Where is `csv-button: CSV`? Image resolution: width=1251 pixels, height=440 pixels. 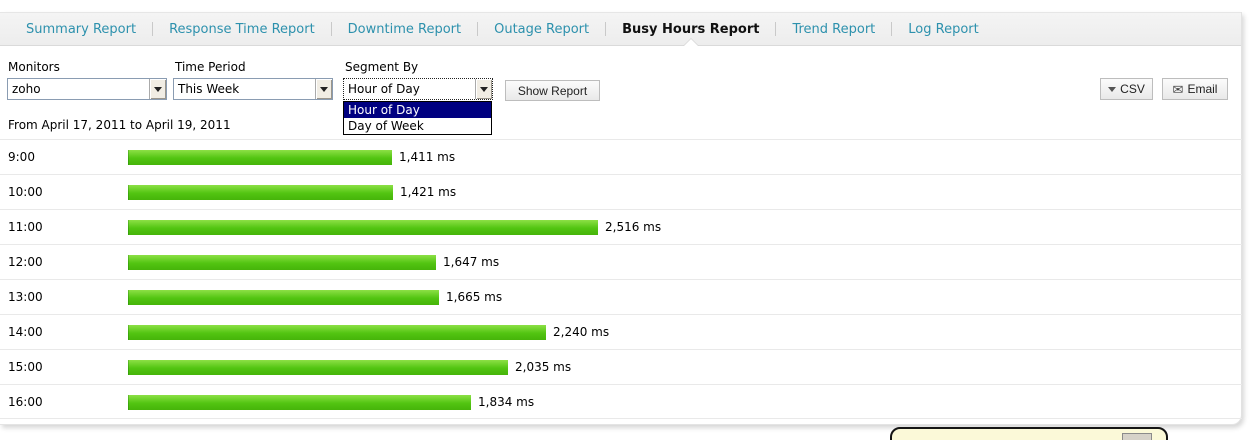
csv-button: CSV is located at coordinates (1126, 89).